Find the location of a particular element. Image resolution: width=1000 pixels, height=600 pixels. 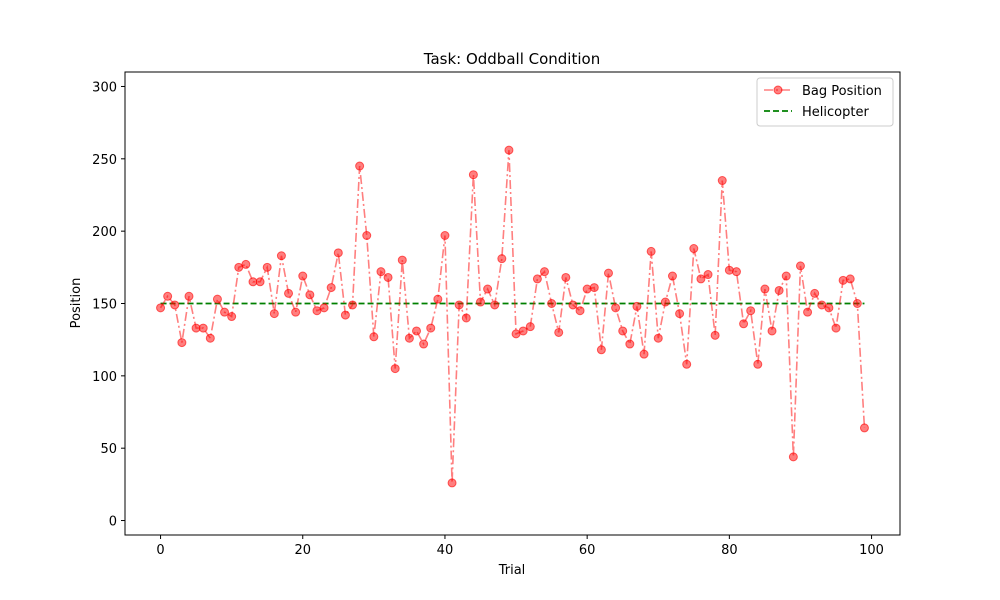

legend: Bag Position Helicopter is located at coordinates (825, 102).